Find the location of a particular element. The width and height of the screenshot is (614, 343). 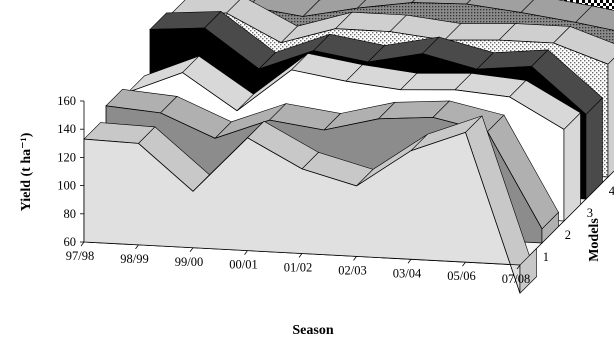

y-tick-label: 140 is located at coordinates (66, 129).